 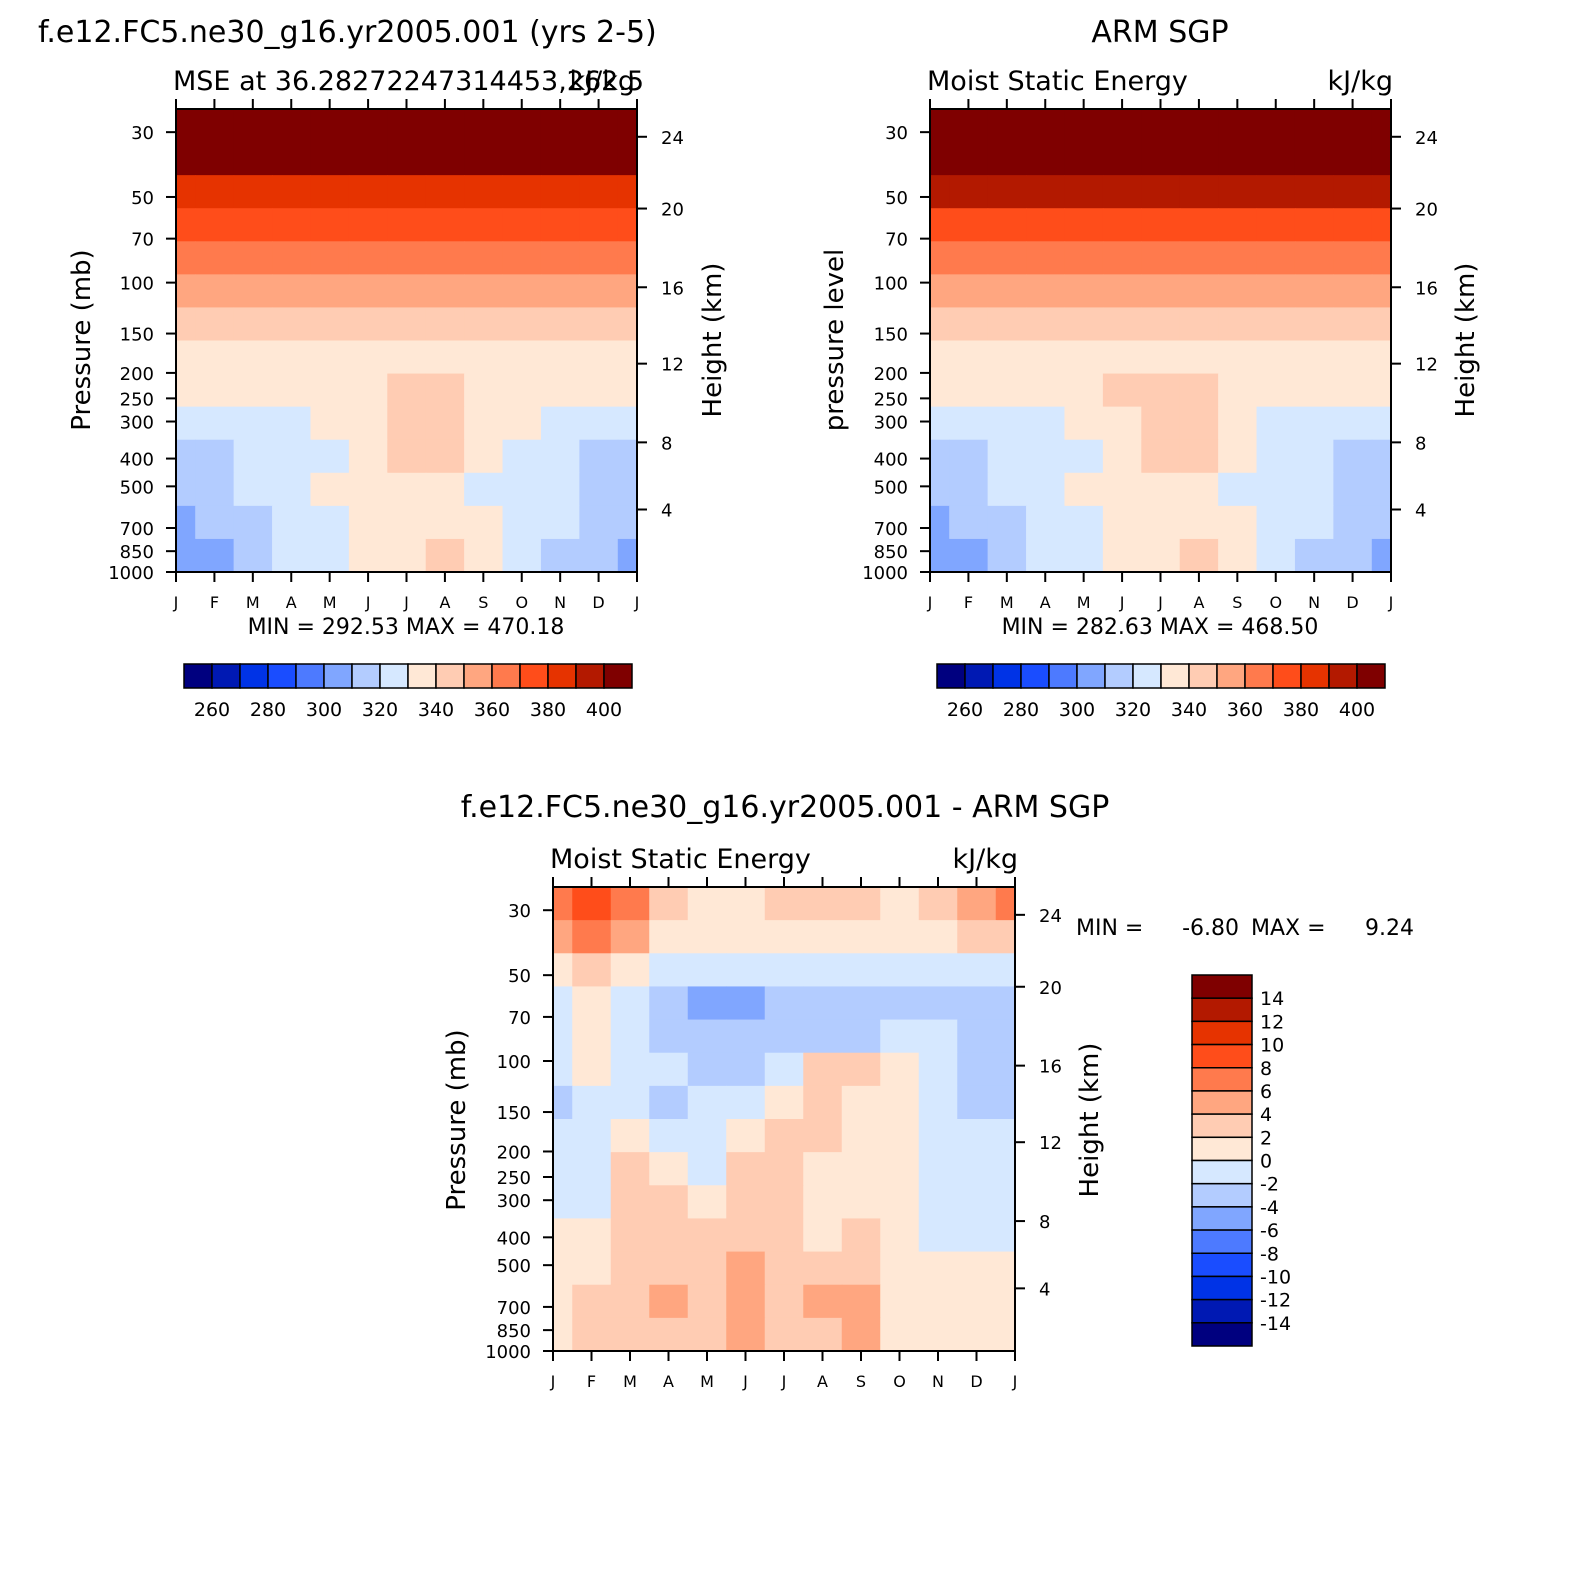 I want to click on x-tick-label: M, so click(x=253, y=602).